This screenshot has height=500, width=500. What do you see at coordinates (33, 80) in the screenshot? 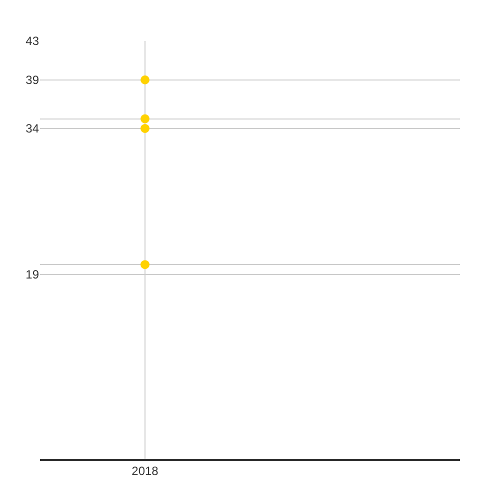
I see `y-tick-label: 39` at bounding box center [33, 80].